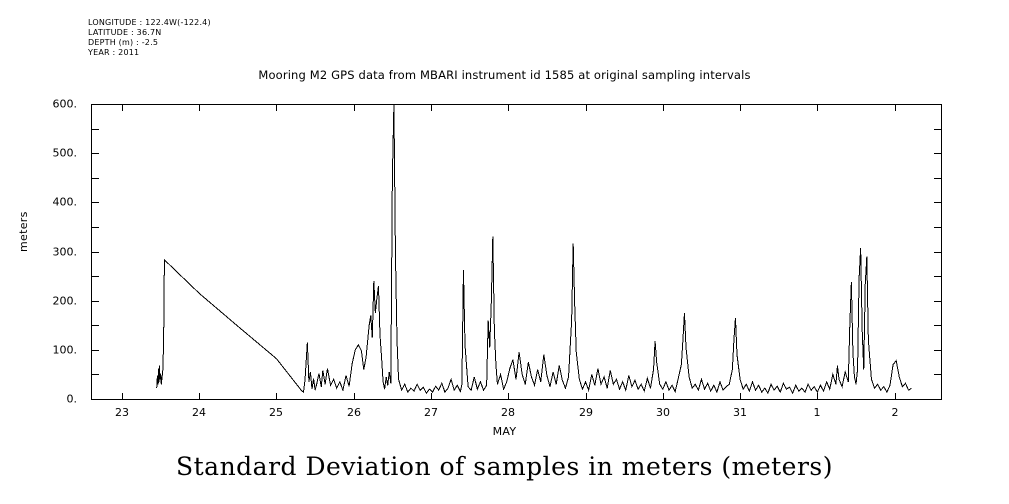 This screenshot has height=504, width=1009. What do you see at coordinates (114, 52) in the screenshot?
I see `metadata-year: YEAR : 2011` at bounding box center [114, 52].